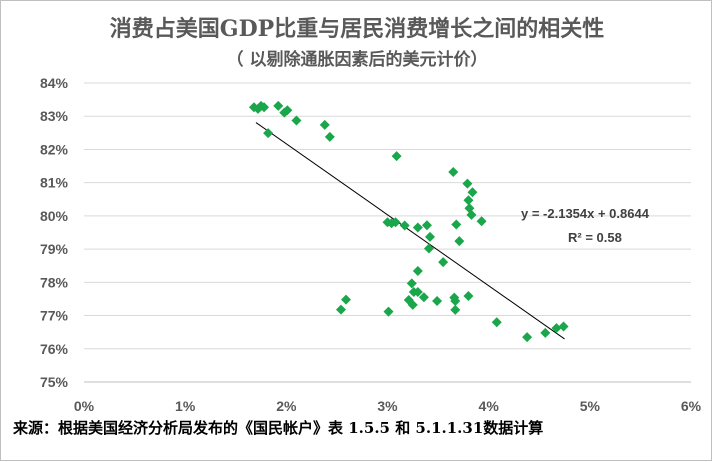 The height and width of the screenshot is (462, 712). I want to click on y-tick-label: 80%, so click(54, 216).